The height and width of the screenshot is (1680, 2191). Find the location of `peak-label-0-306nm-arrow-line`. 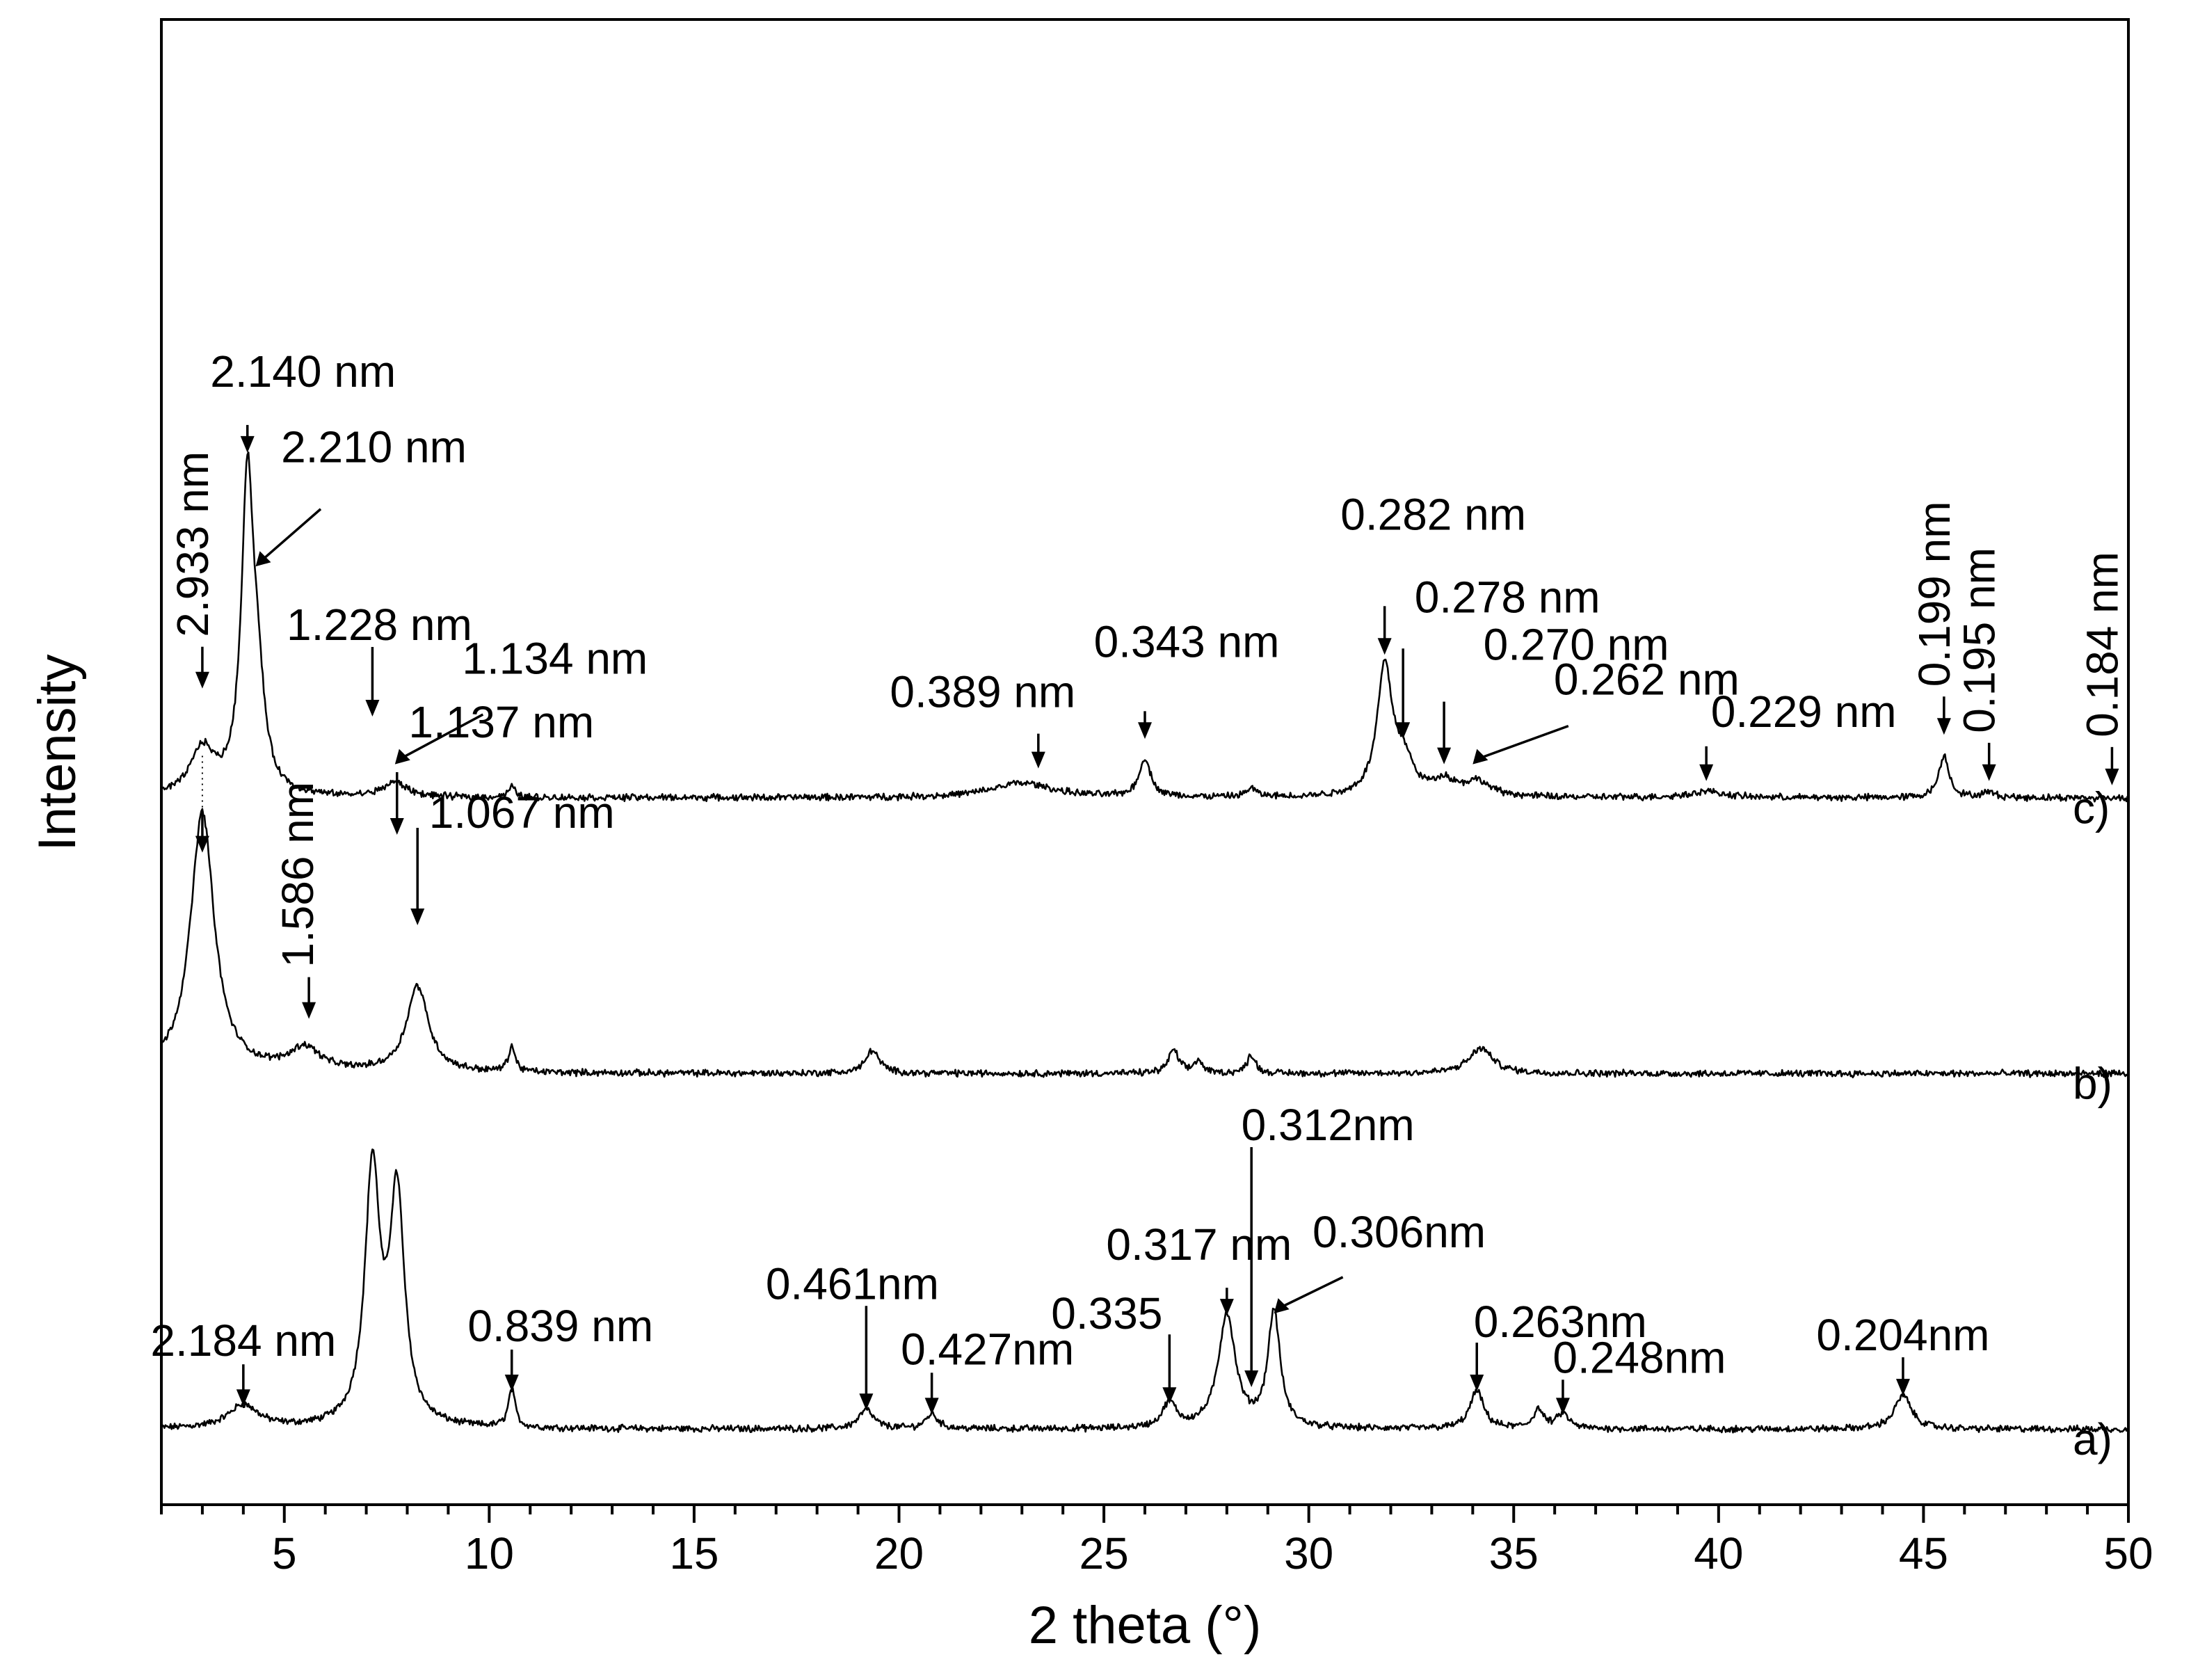

peak-label-0-306nm-arrow-line is located at coordinates (1311, 1292).